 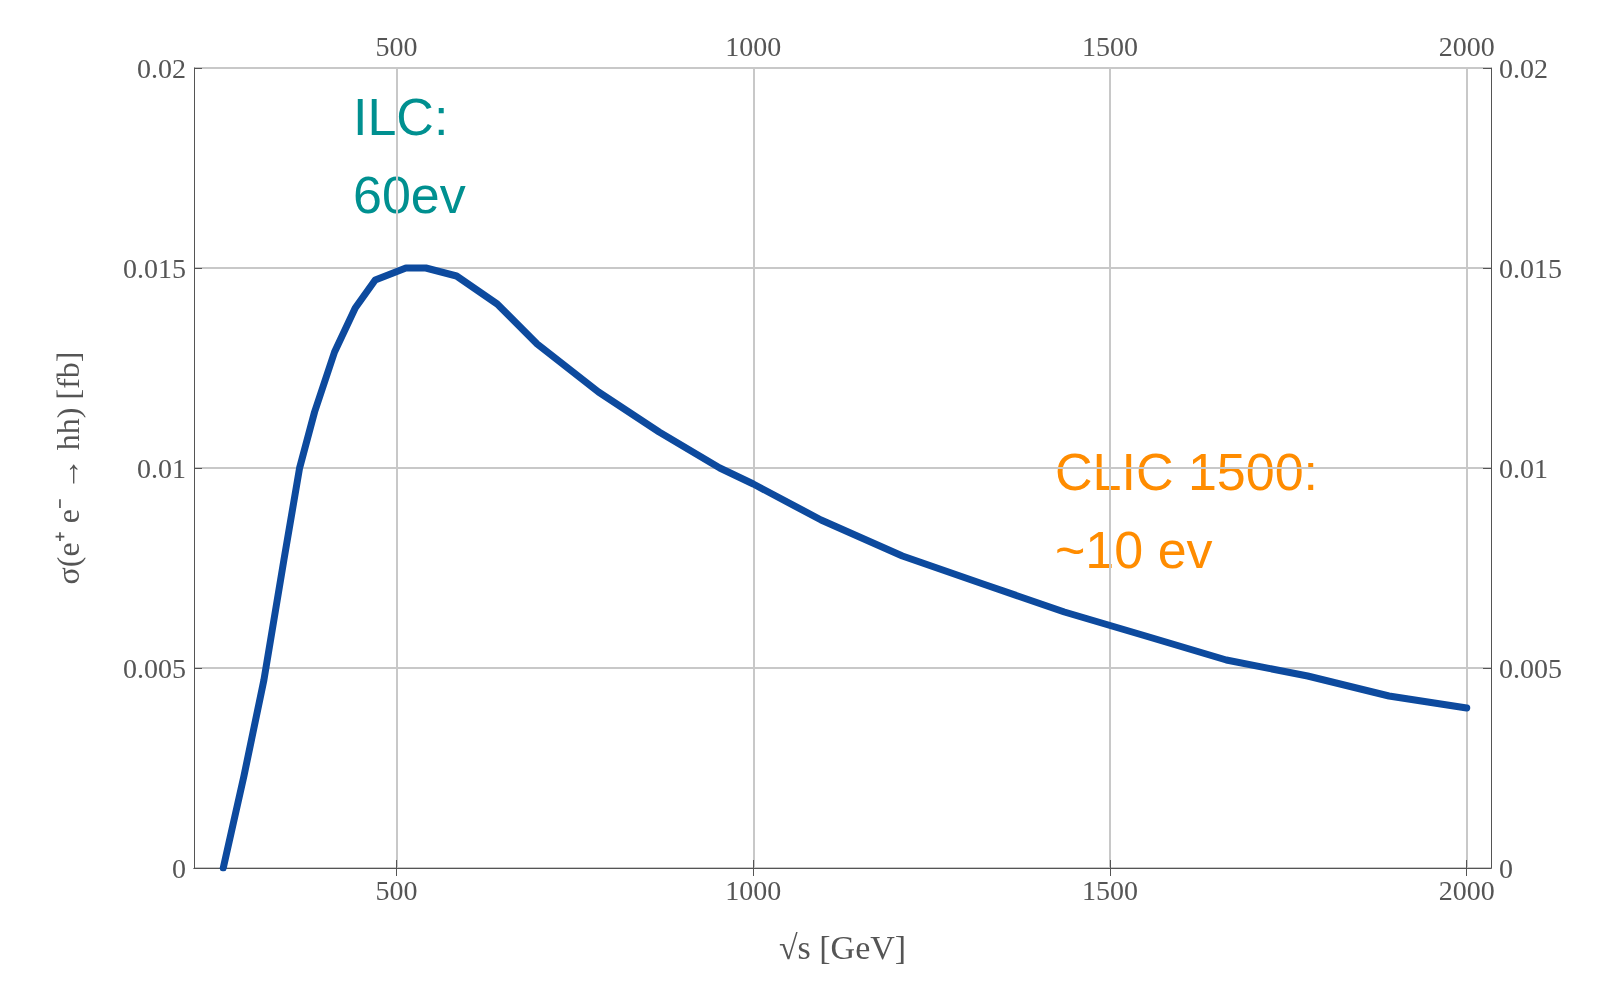 What do you see at coordinates (68, 468) in the screenshot?
I see `y-axis-title: σ(e⁺ e⁻ → hh) [fb]` at bounding box center [68, 468].